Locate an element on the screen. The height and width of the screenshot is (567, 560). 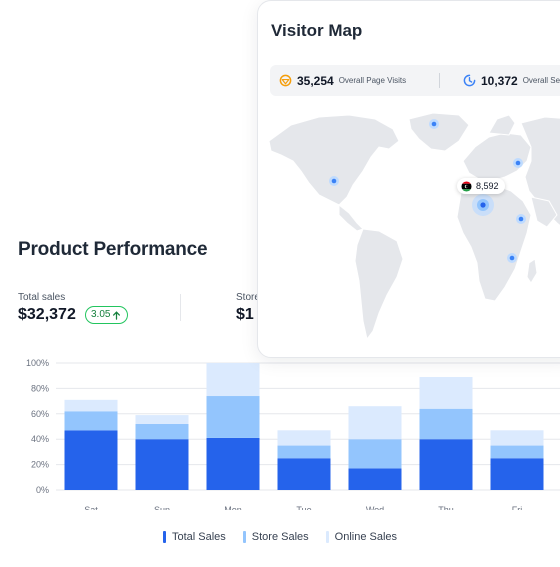
page-visits-label: Overall Page Visits is located at coordinates (372, 80).